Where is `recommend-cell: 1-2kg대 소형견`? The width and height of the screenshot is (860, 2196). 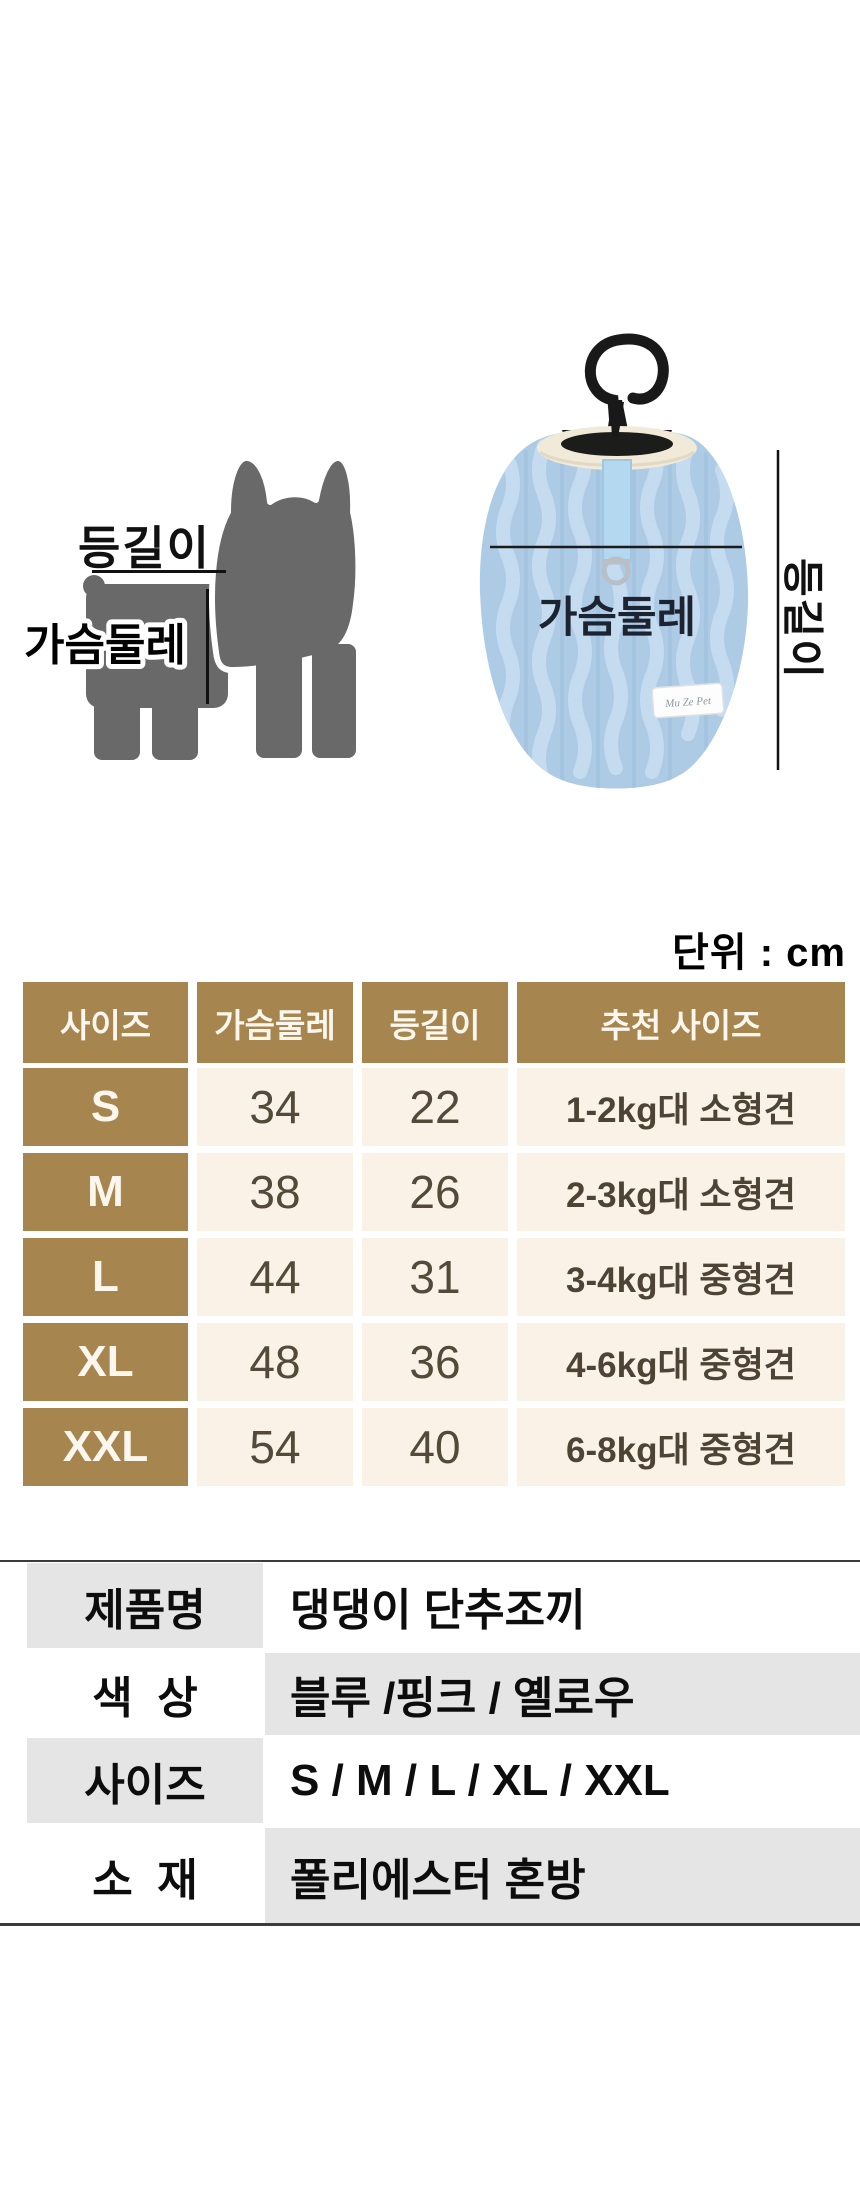
recommend-cell: 1-2kg대 소형견 is located at coordinates (681, 1107).